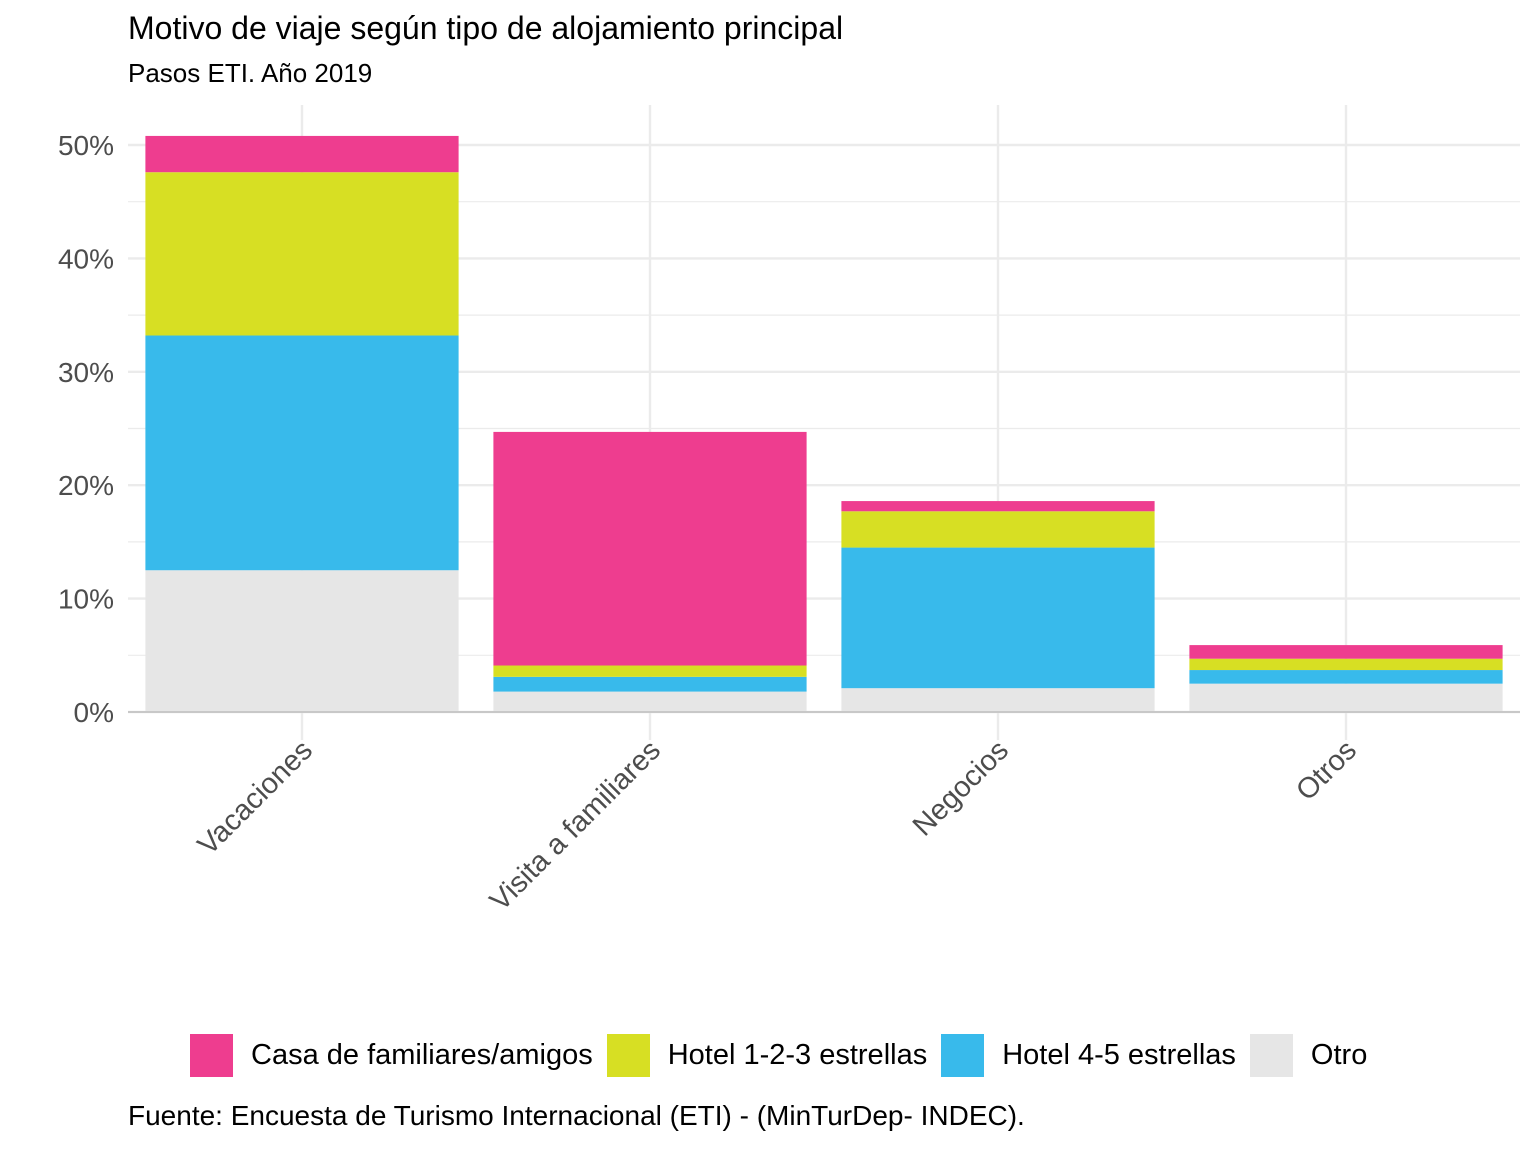  I want to click on legend-label-casa: Casa de familiares/amigos, so click(422, 1054).